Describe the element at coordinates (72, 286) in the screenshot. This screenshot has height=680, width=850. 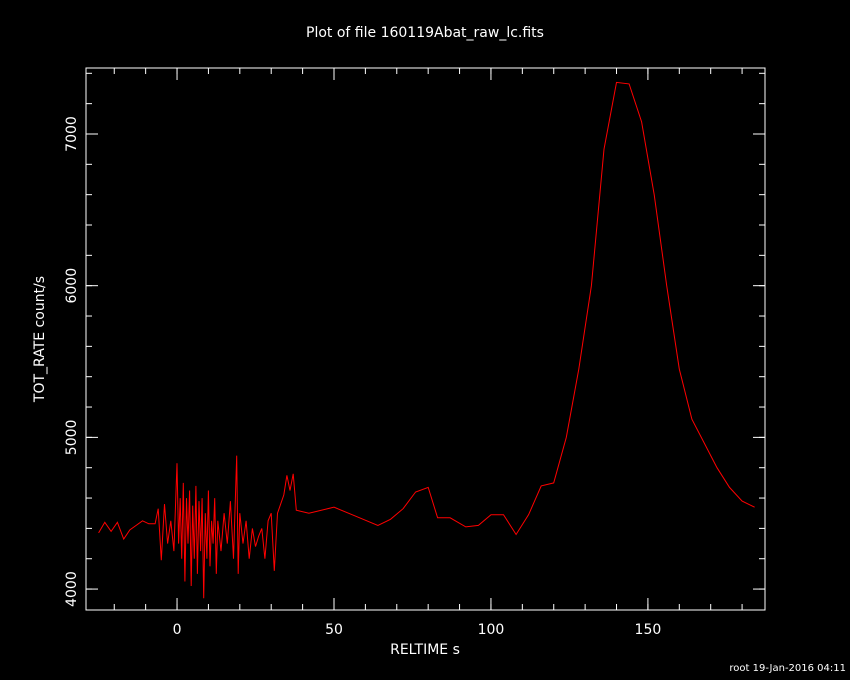
I see `y-tick-label: 6000` at that location.